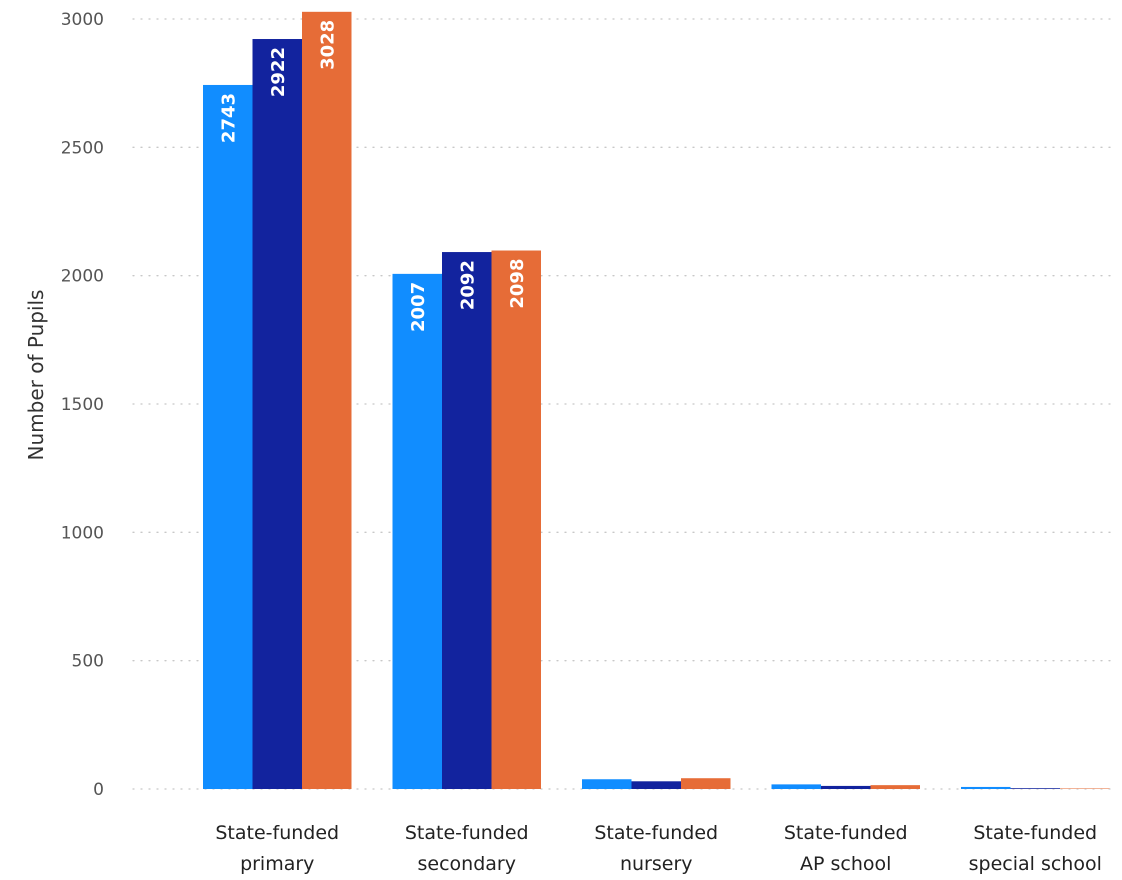  I want to click on data-labels: 2743 2922 3028 2007 2092 2098, so click(374, 176).